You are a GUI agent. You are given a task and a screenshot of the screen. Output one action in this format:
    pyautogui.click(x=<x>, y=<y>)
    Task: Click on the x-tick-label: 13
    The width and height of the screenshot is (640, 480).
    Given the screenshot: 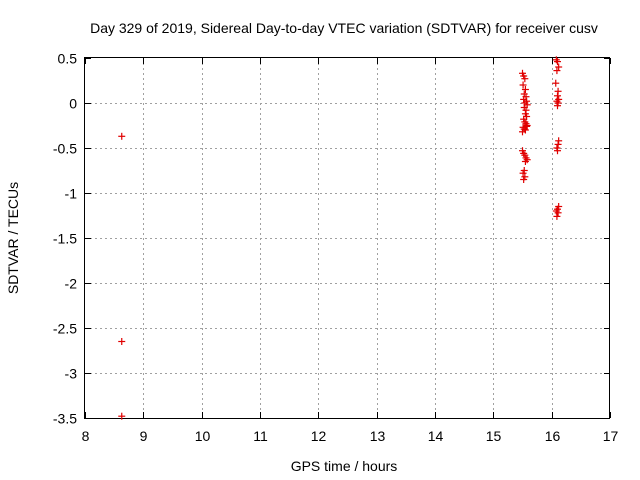 What is the action you would take?
    pyautogui.click(x=378, y=436)
    